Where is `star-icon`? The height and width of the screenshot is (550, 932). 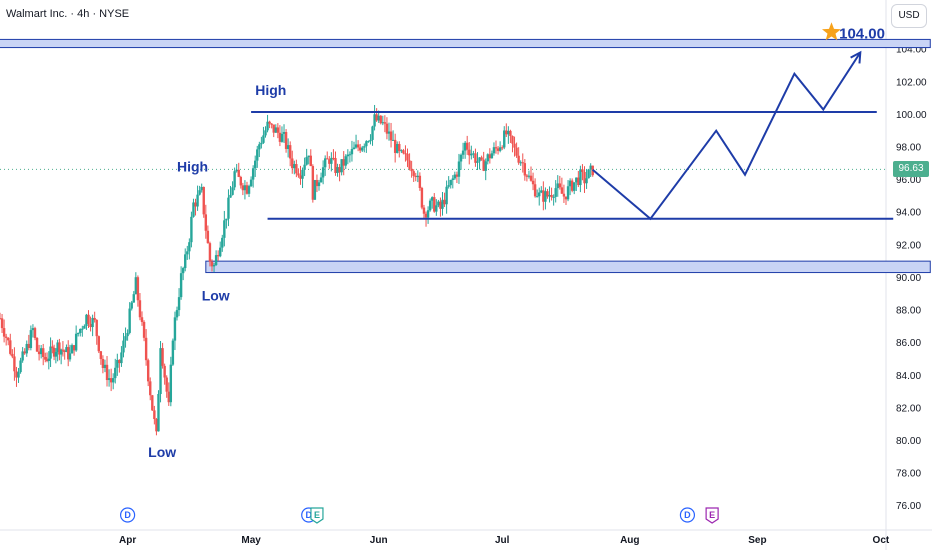
star-icon is located at coordinates (831, 31).